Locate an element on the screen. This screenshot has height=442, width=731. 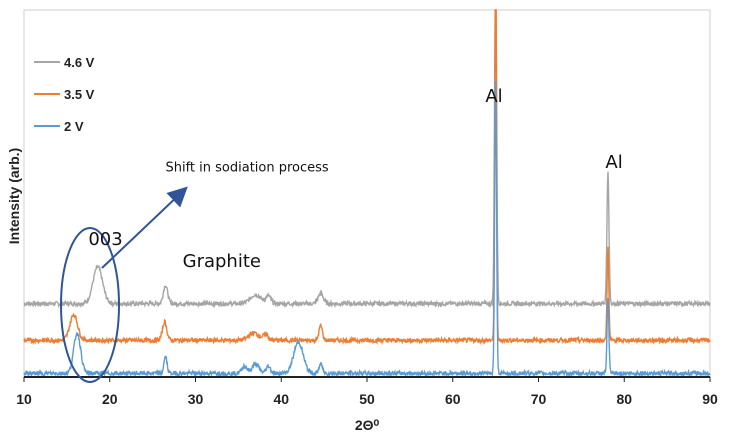
x-tick-label: 10 is located at coordinates (24, 399).